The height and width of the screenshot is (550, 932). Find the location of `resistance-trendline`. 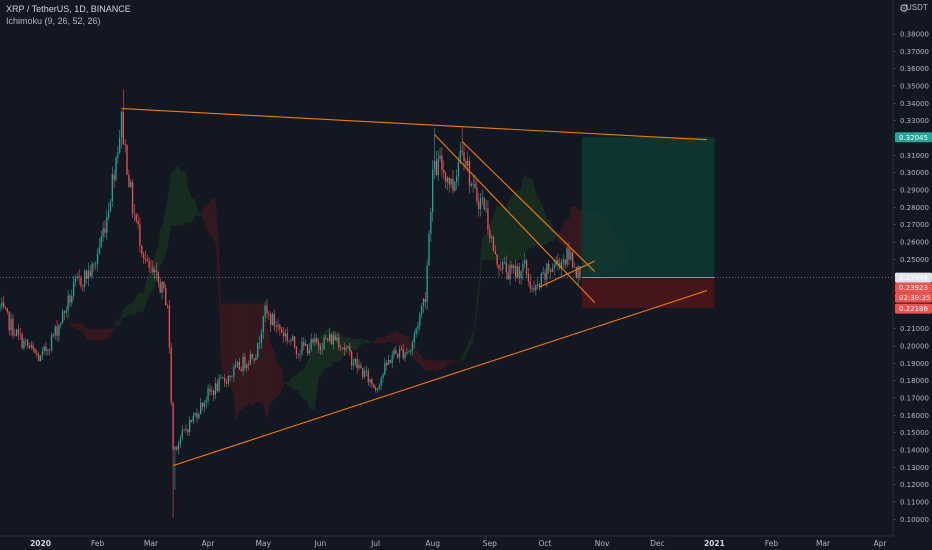

resistance-trendline is located at coordinates (414, 124).